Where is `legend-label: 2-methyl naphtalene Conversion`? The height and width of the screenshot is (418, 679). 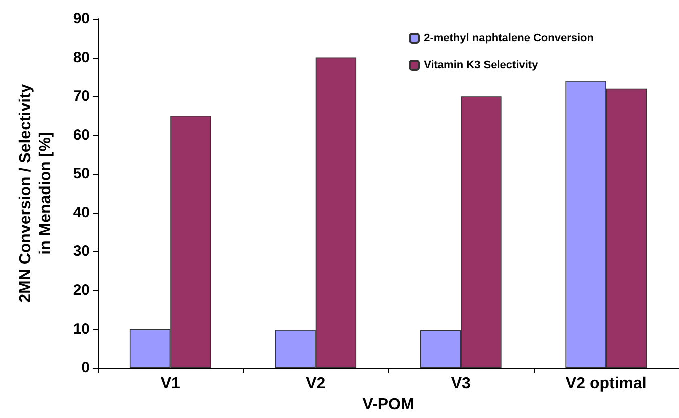
legend-label: 2-methyl naphtalene Conversion is located at coordinates (509, 38).